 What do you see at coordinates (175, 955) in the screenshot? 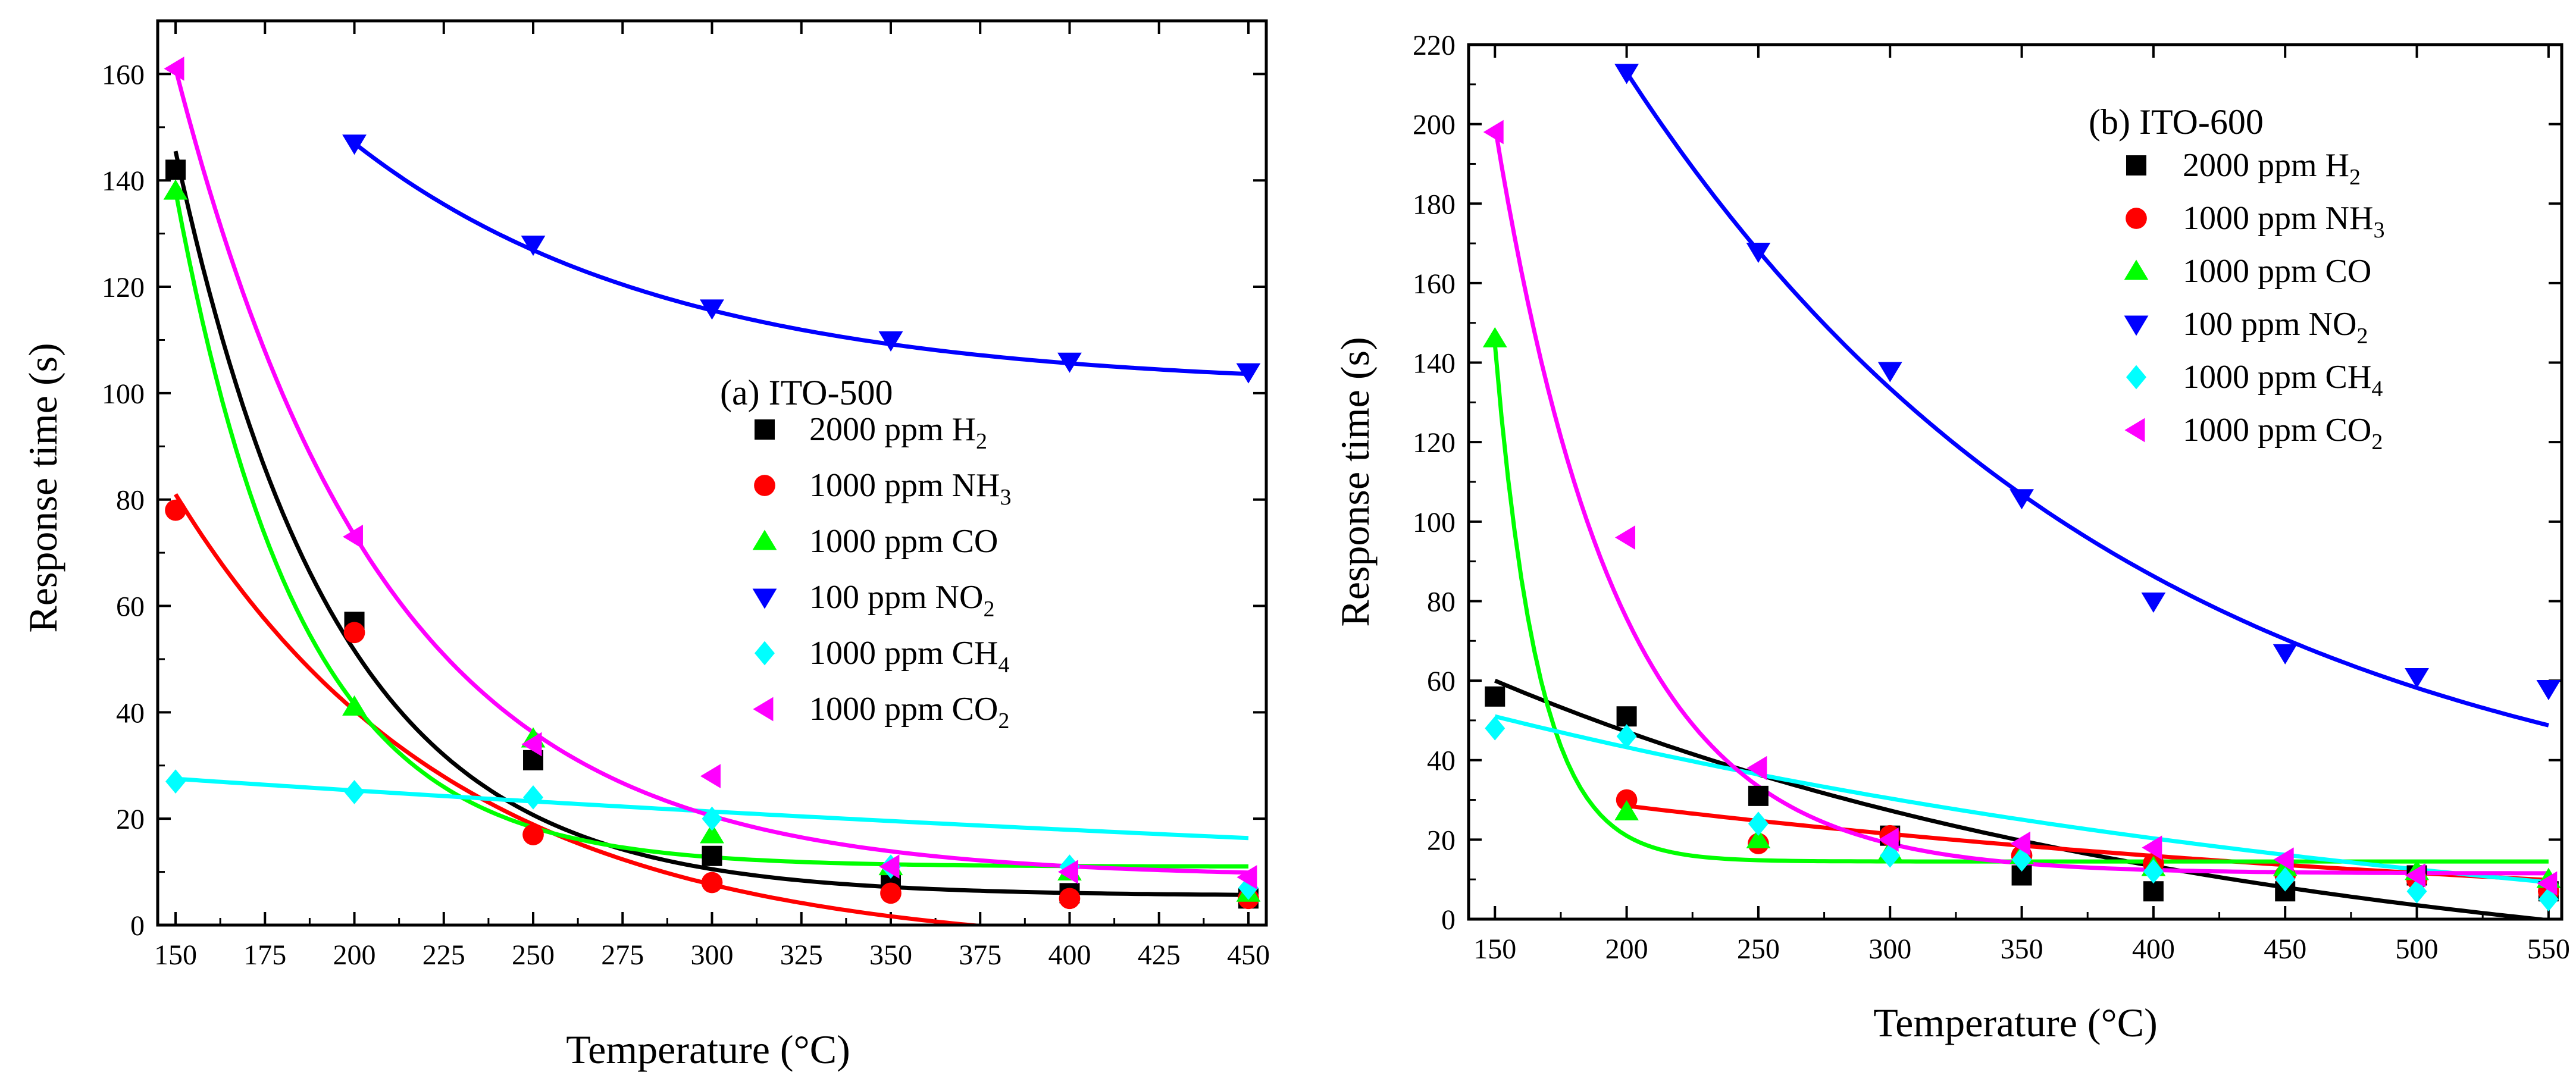
I see `x-tick-label: 150` at bounding box center [175, 955].